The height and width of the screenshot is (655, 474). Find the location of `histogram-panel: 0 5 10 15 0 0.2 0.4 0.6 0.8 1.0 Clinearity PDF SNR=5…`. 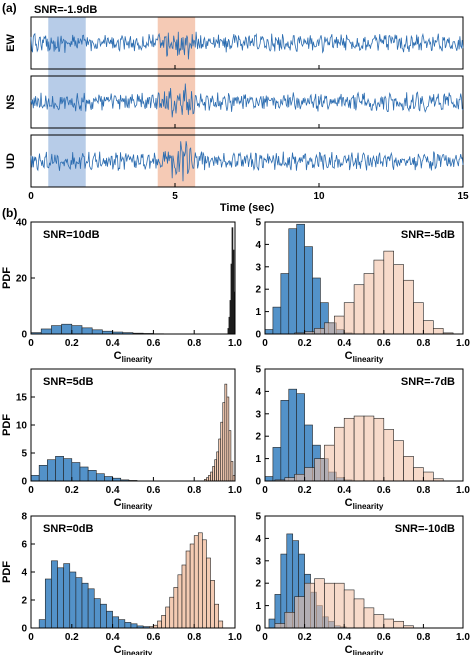

histogram-panel: 0 5 10 15 0 0.2 0.4 0.6 0.8 1.0 Clinearity PDF SNR=5… is located at coordinates (121, 439).